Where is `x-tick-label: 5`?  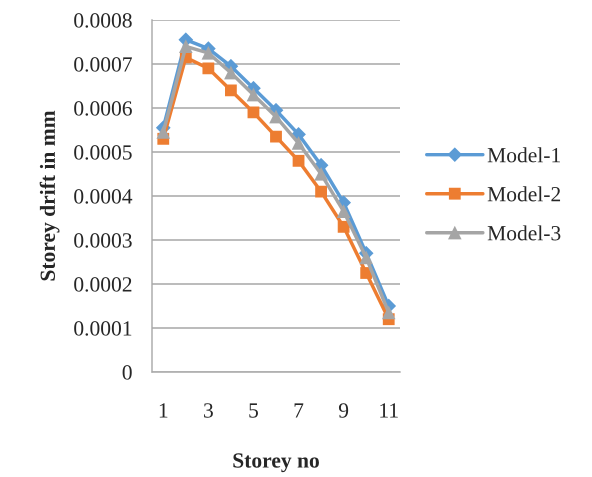
x-tick-label: 5 is located at coordinates (253, 410).